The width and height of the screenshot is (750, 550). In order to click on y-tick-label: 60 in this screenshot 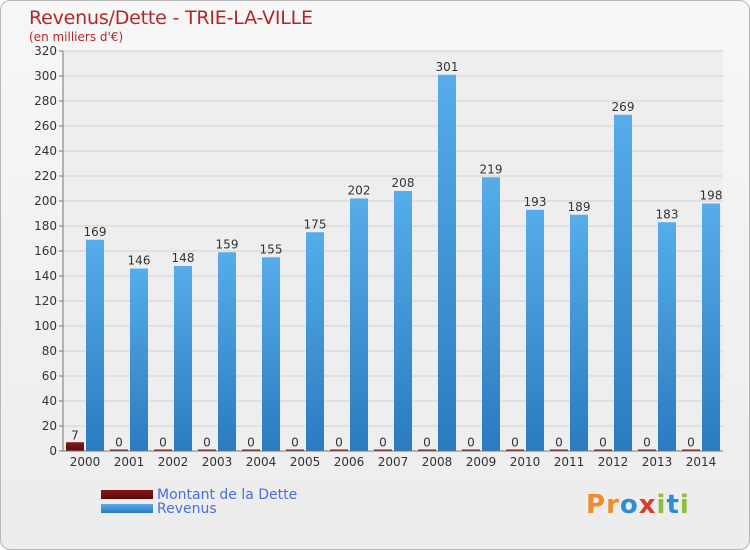, I will do `click(49, 376)`.